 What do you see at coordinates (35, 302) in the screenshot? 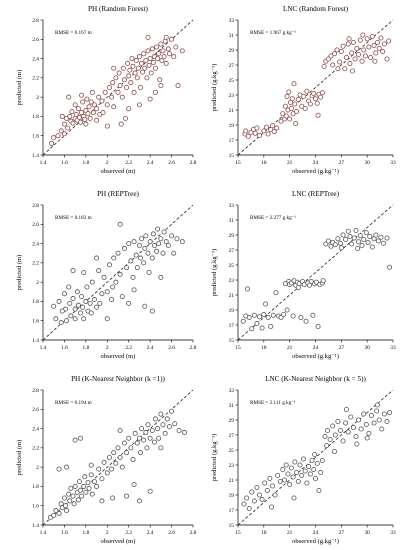
I see `y-tick-label: 1.8` at bounding box center [35, 302].